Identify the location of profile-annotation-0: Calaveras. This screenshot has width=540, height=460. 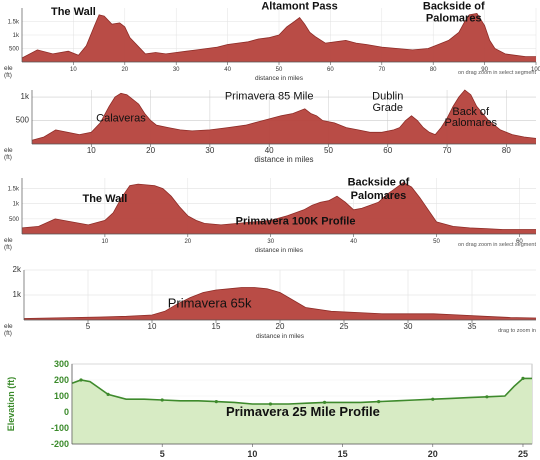
(121, 118).